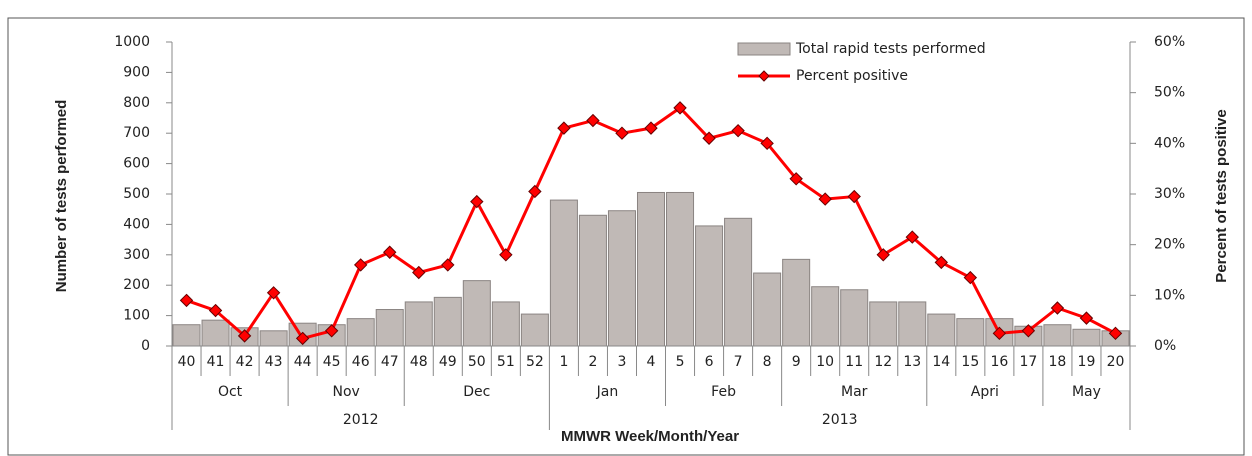 Image resolution: width=1252 pixels, height=456 pixels. What do you see at coordinates (419, 362) in the screenshot?
I see `x-tick-label: 48` at bounding box center [419, 362].